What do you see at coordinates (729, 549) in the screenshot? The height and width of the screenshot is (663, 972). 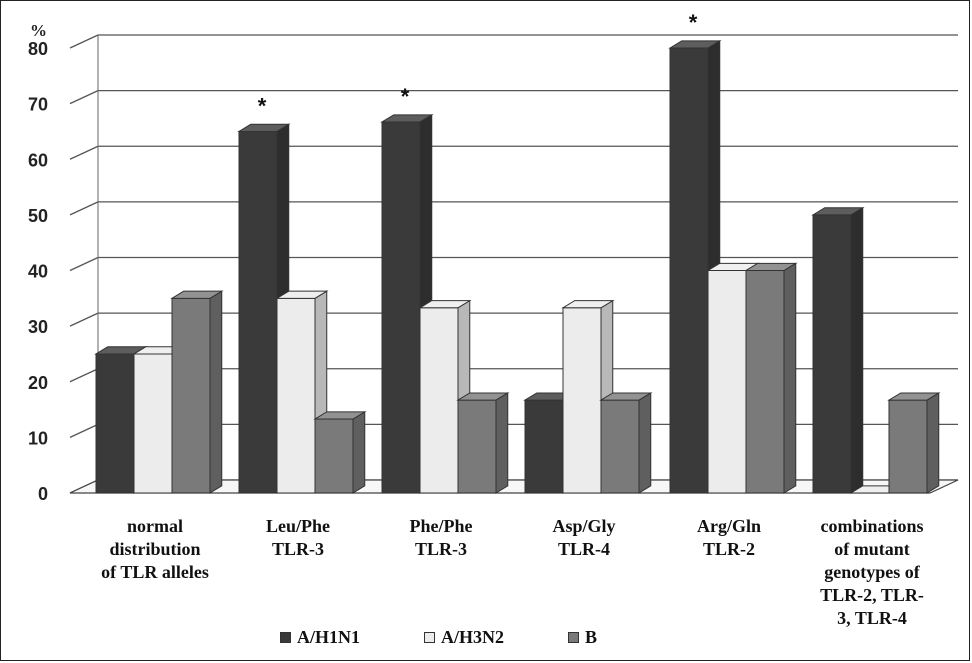 I see `x-tick-label: TLR-2` at bounding box center [729, 549].